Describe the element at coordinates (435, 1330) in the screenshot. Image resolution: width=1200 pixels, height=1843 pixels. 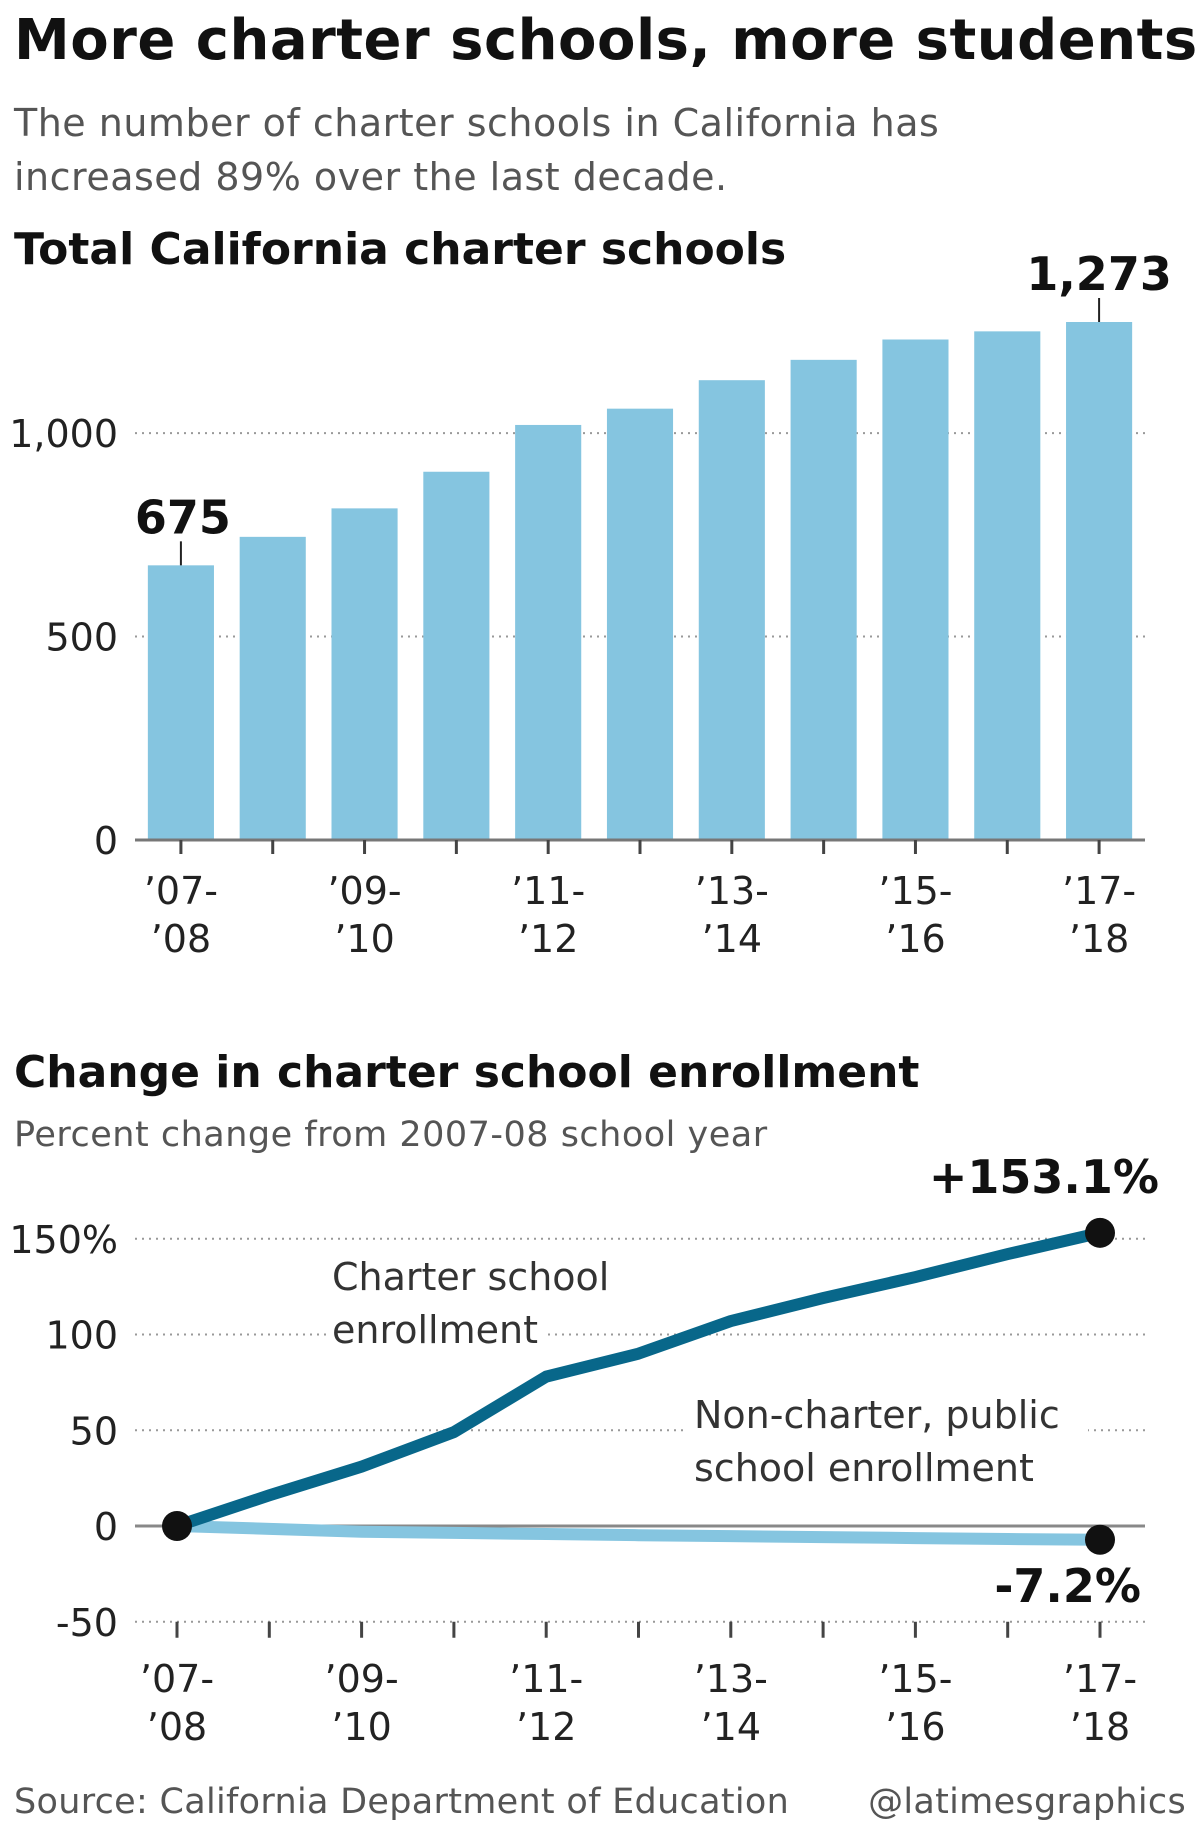
I see `series-label: enrollment` at that location.